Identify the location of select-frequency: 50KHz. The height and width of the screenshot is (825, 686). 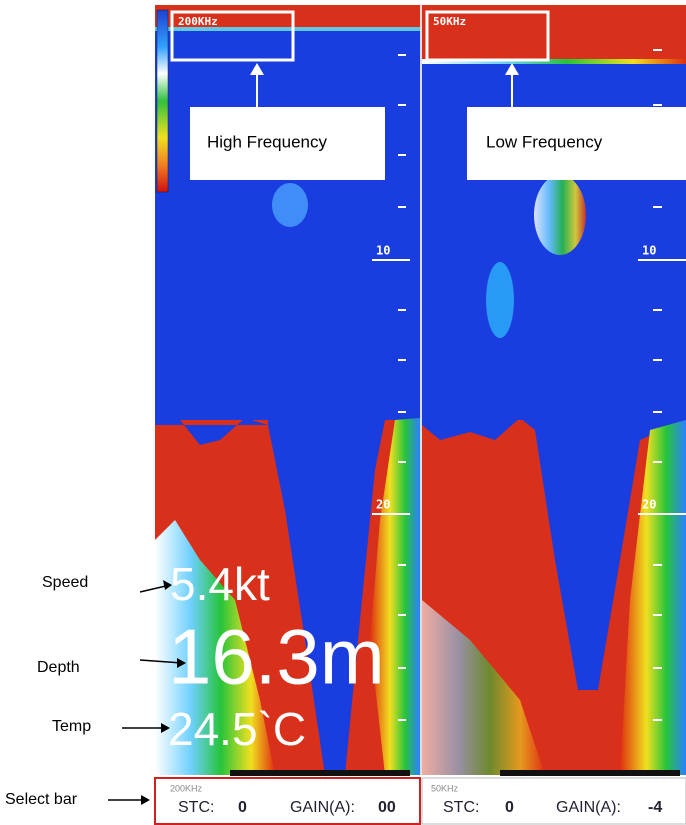
(445, 788).